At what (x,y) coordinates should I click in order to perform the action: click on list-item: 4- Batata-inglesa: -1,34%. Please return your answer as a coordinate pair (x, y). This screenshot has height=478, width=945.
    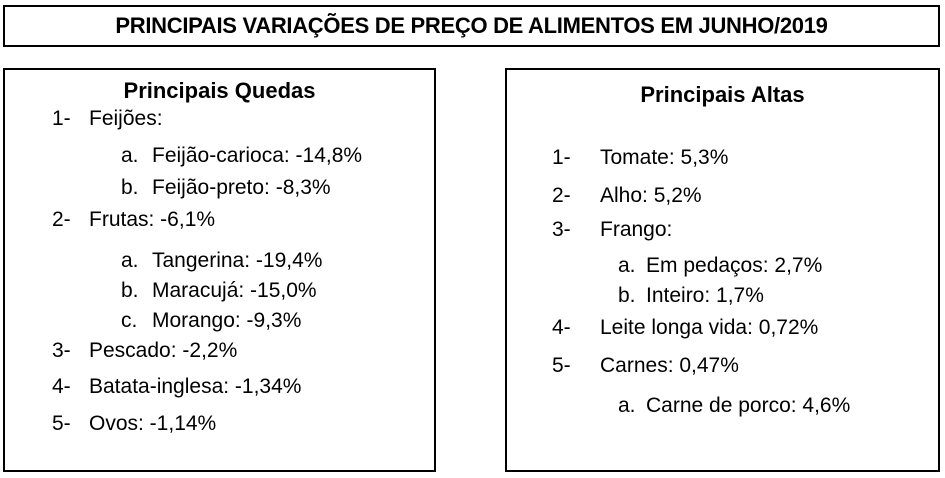
    Looking at the image, I should click on (219, 387).